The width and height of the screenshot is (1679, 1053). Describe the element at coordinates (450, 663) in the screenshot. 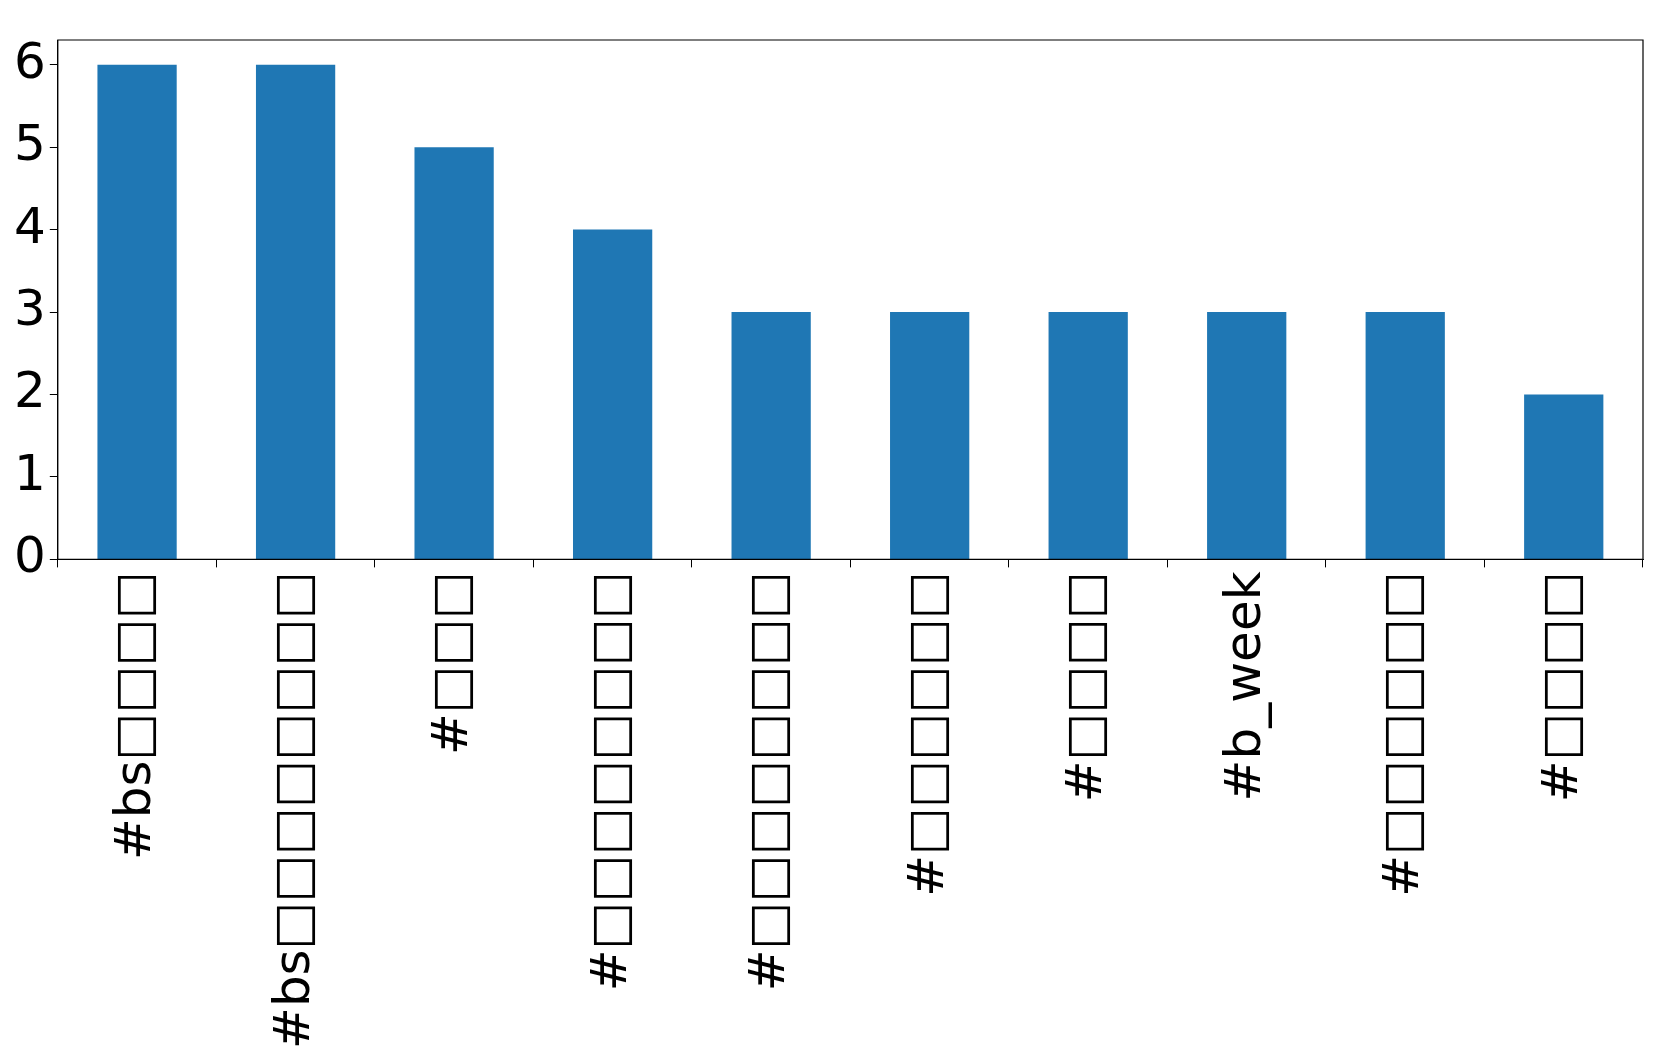

I see `x-tick-label: #□□□` at that location.